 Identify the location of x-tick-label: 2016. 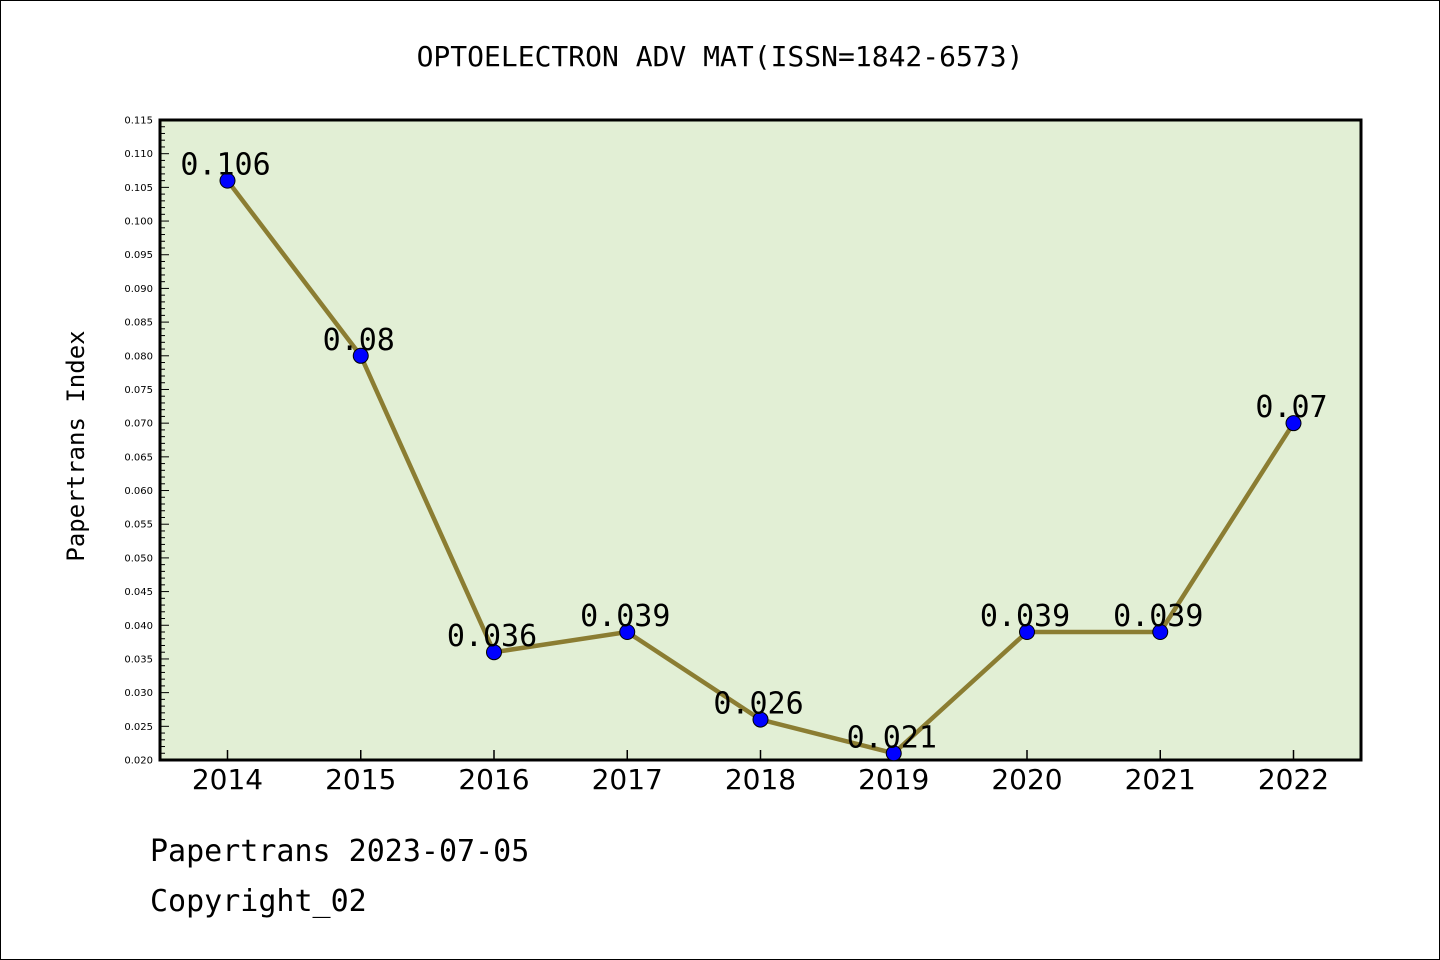
(493, 779).